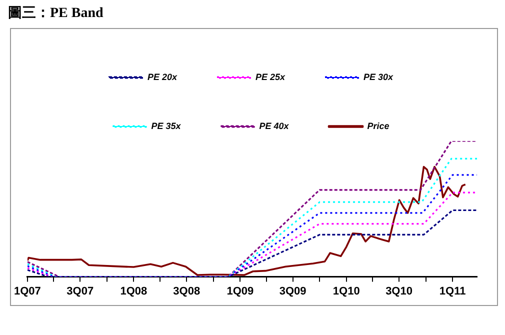 The height and width of the screenshot is (335, 505). What do you see at coordinates (162, 77) in the screenshot?
I see `legend-label: PE 20x` at bounding box center [162, 77].